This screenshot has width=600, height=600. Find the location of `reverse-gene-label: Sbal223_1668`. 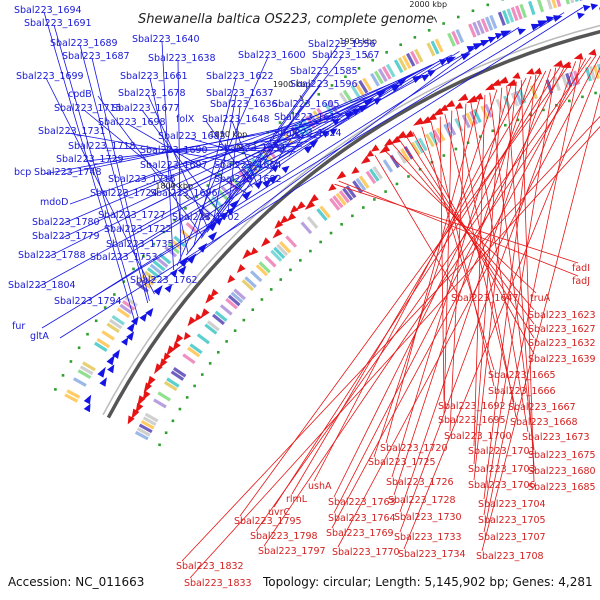

reverse-gene-label: Sbal223_1668 is located at coordinates (544, 422).